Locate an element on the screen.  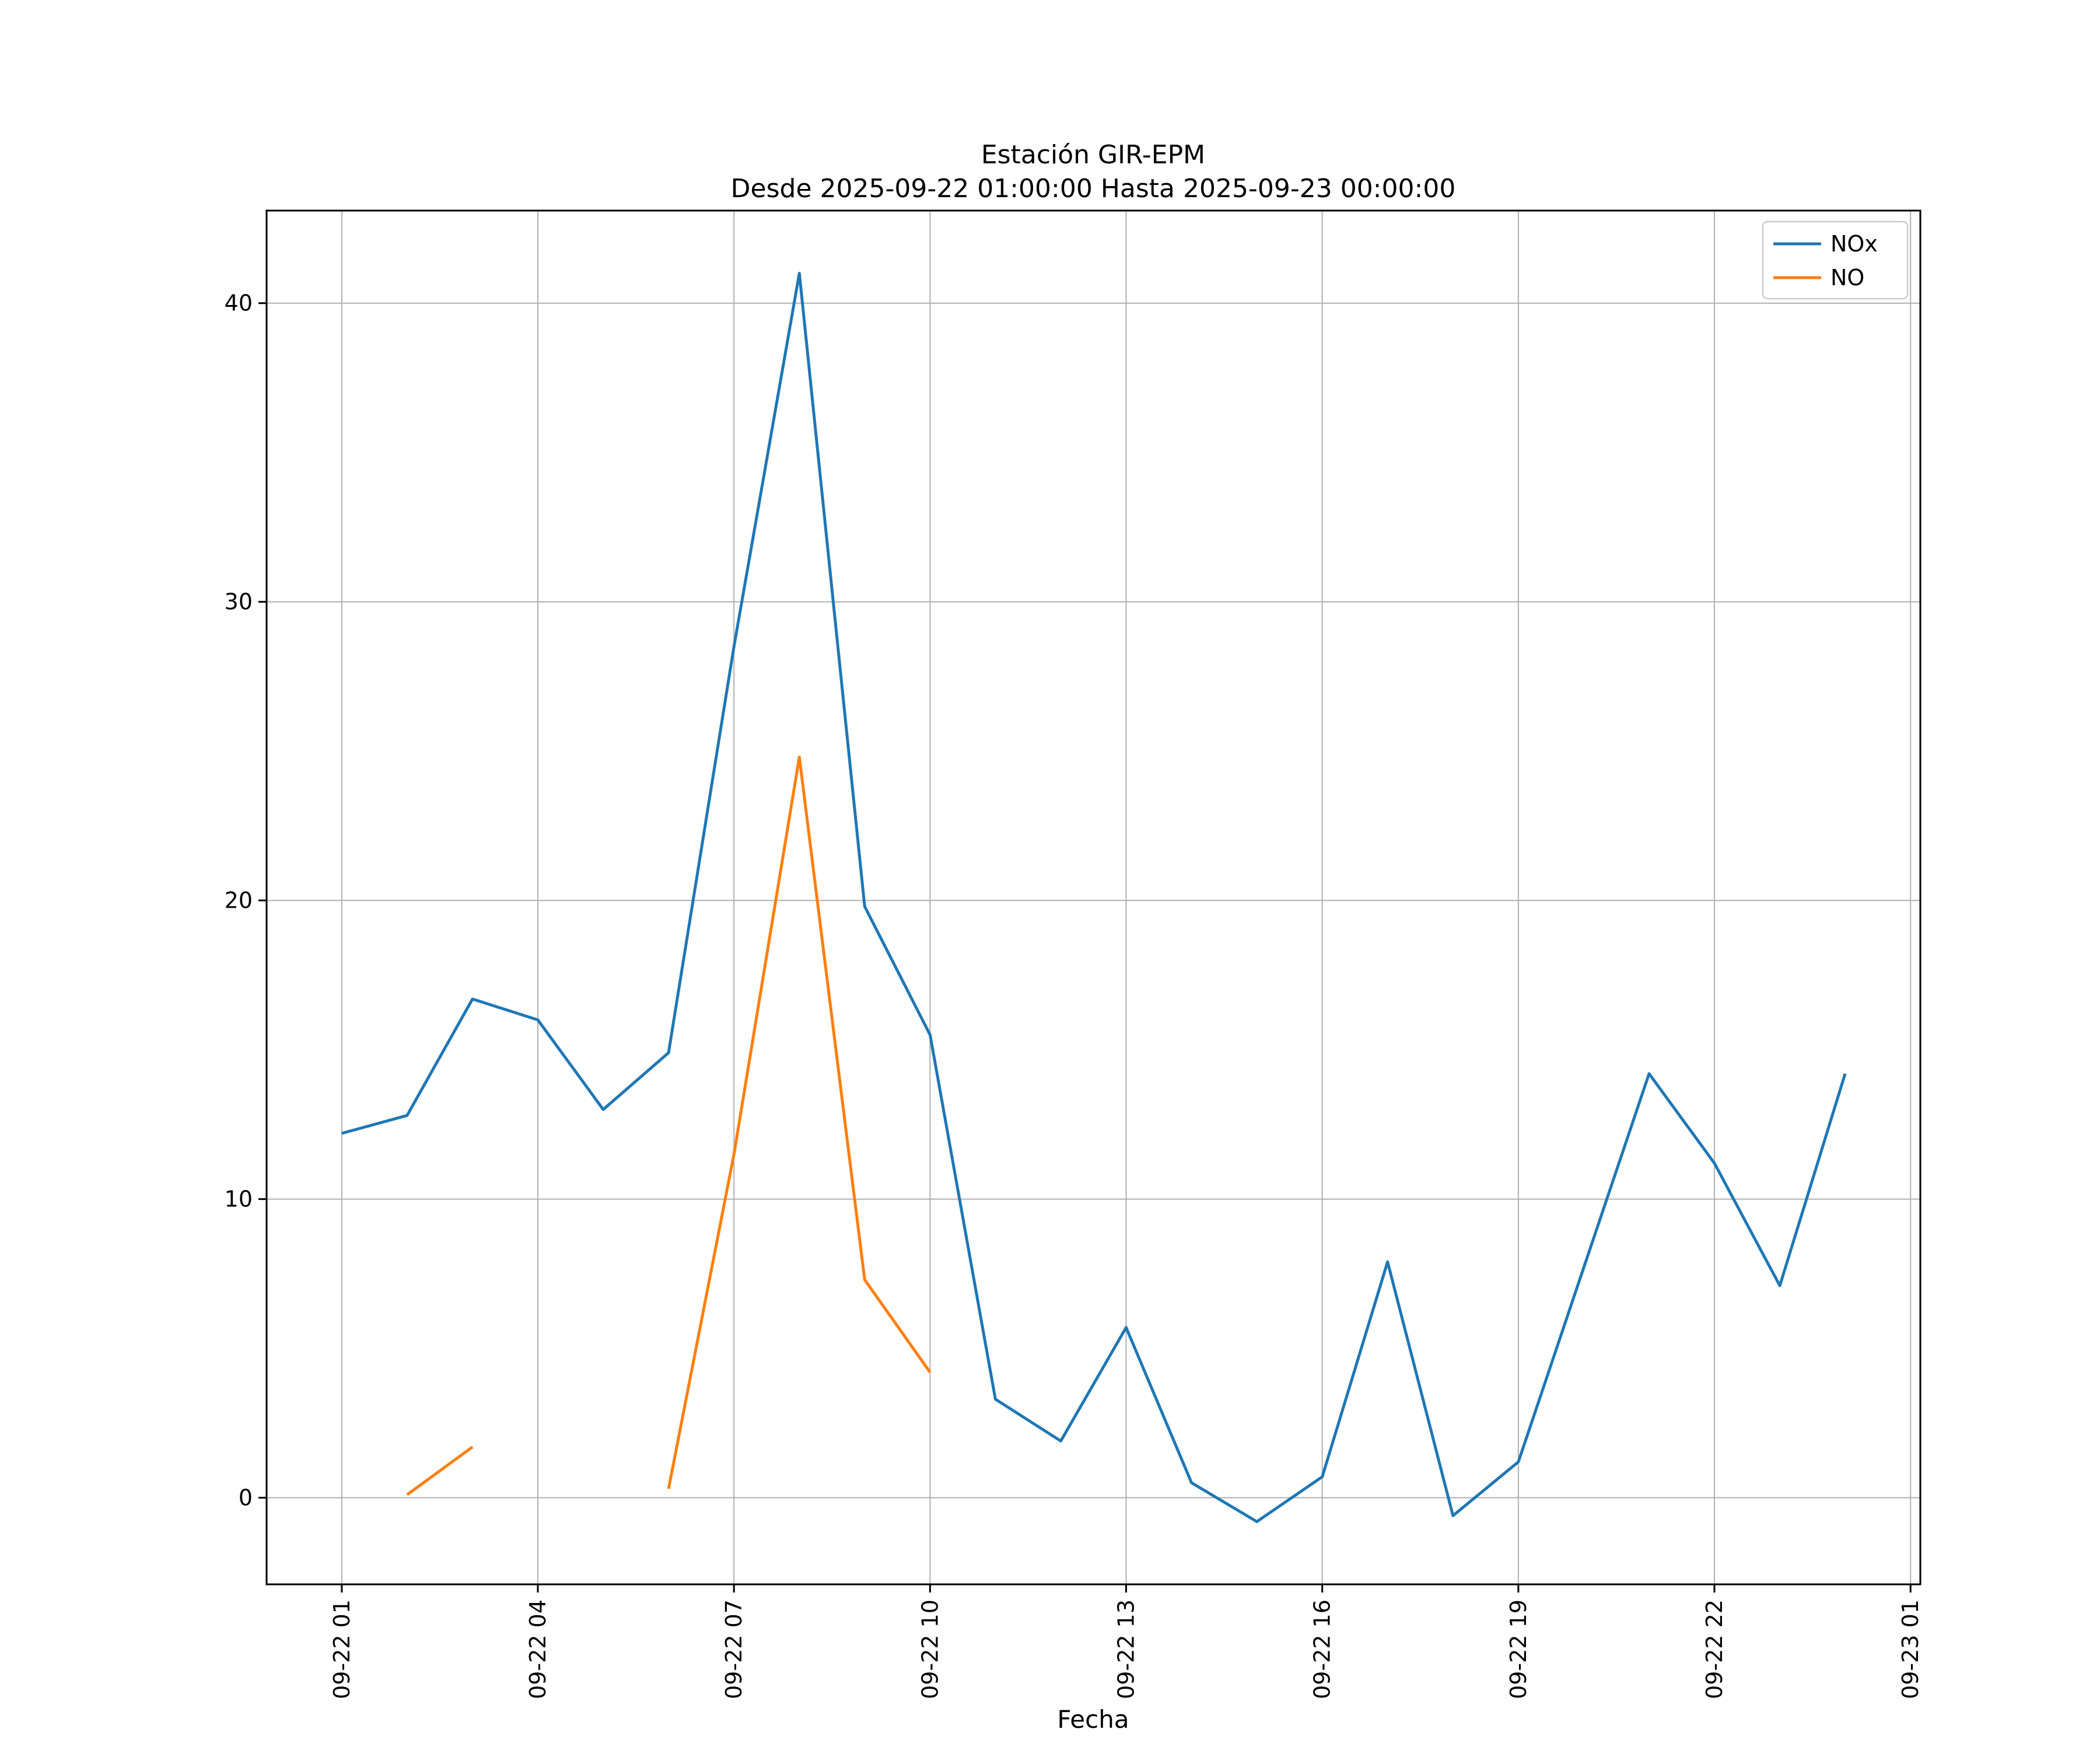
x-tick-label: 09-22 13 is located at coordinates (1126, 1650).